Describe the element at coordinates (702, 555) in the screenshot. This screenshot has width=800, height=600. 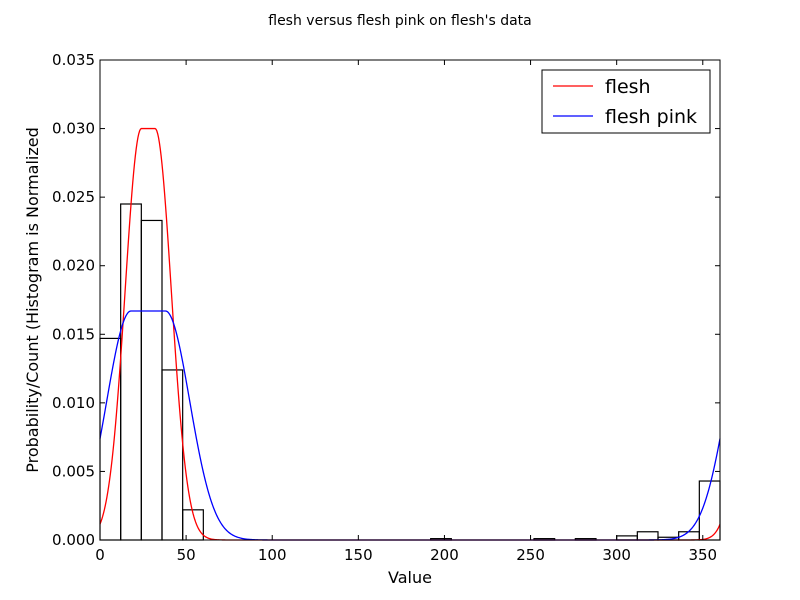
I see `x-tick-label: 350` at that location.